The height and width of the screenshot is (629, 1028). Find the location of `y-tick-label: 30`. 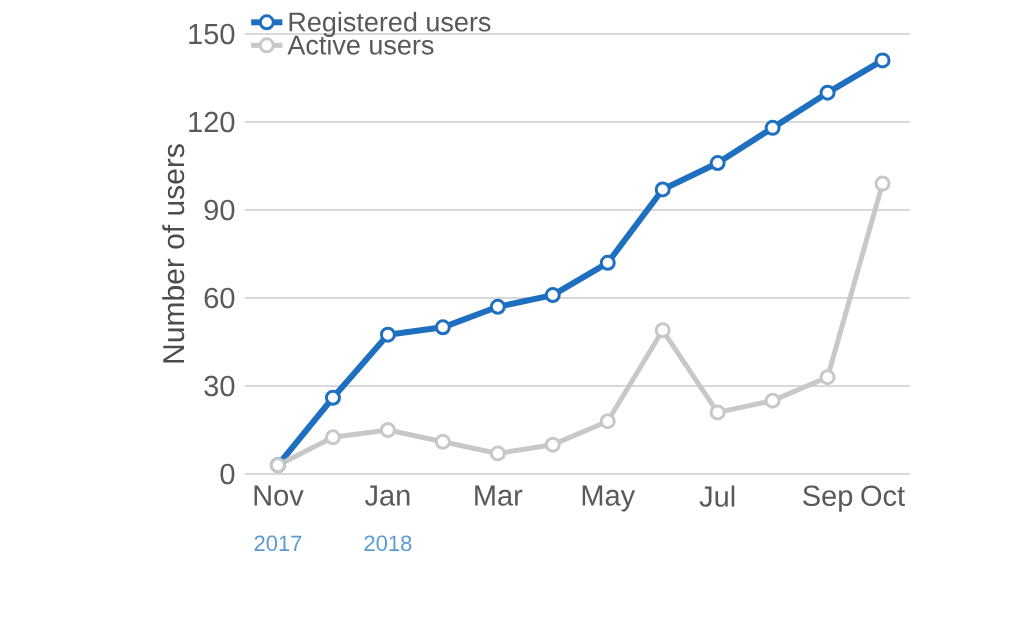

y-tick-label: 30 is located at coordinates (219, 386).